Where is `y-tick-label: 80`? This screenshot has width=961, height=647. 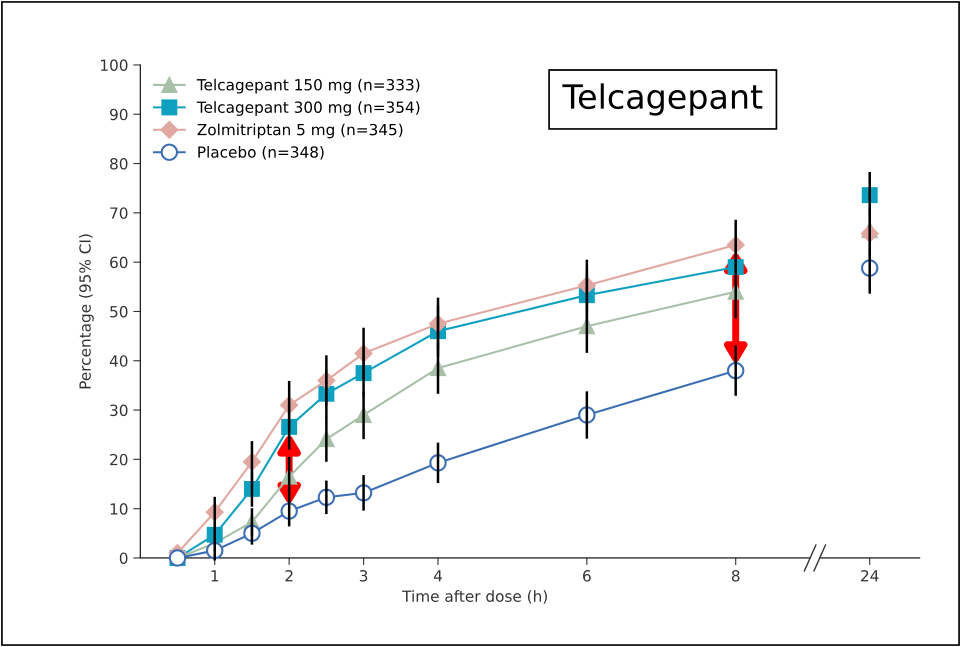 y-tick-label: 80 is located at coordinates (119, 164).